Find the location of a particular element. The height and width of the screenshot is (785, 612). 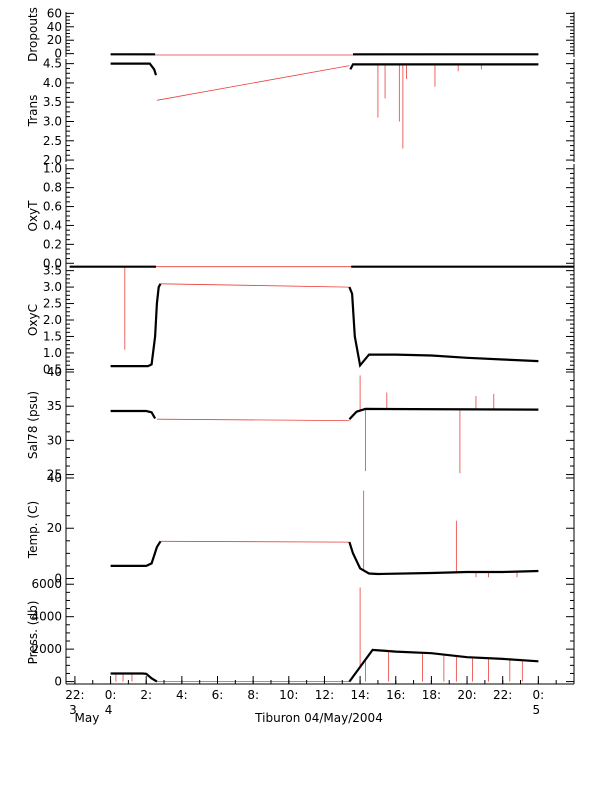

y-tick-label: 2000 is located at coordinates (46, 649).